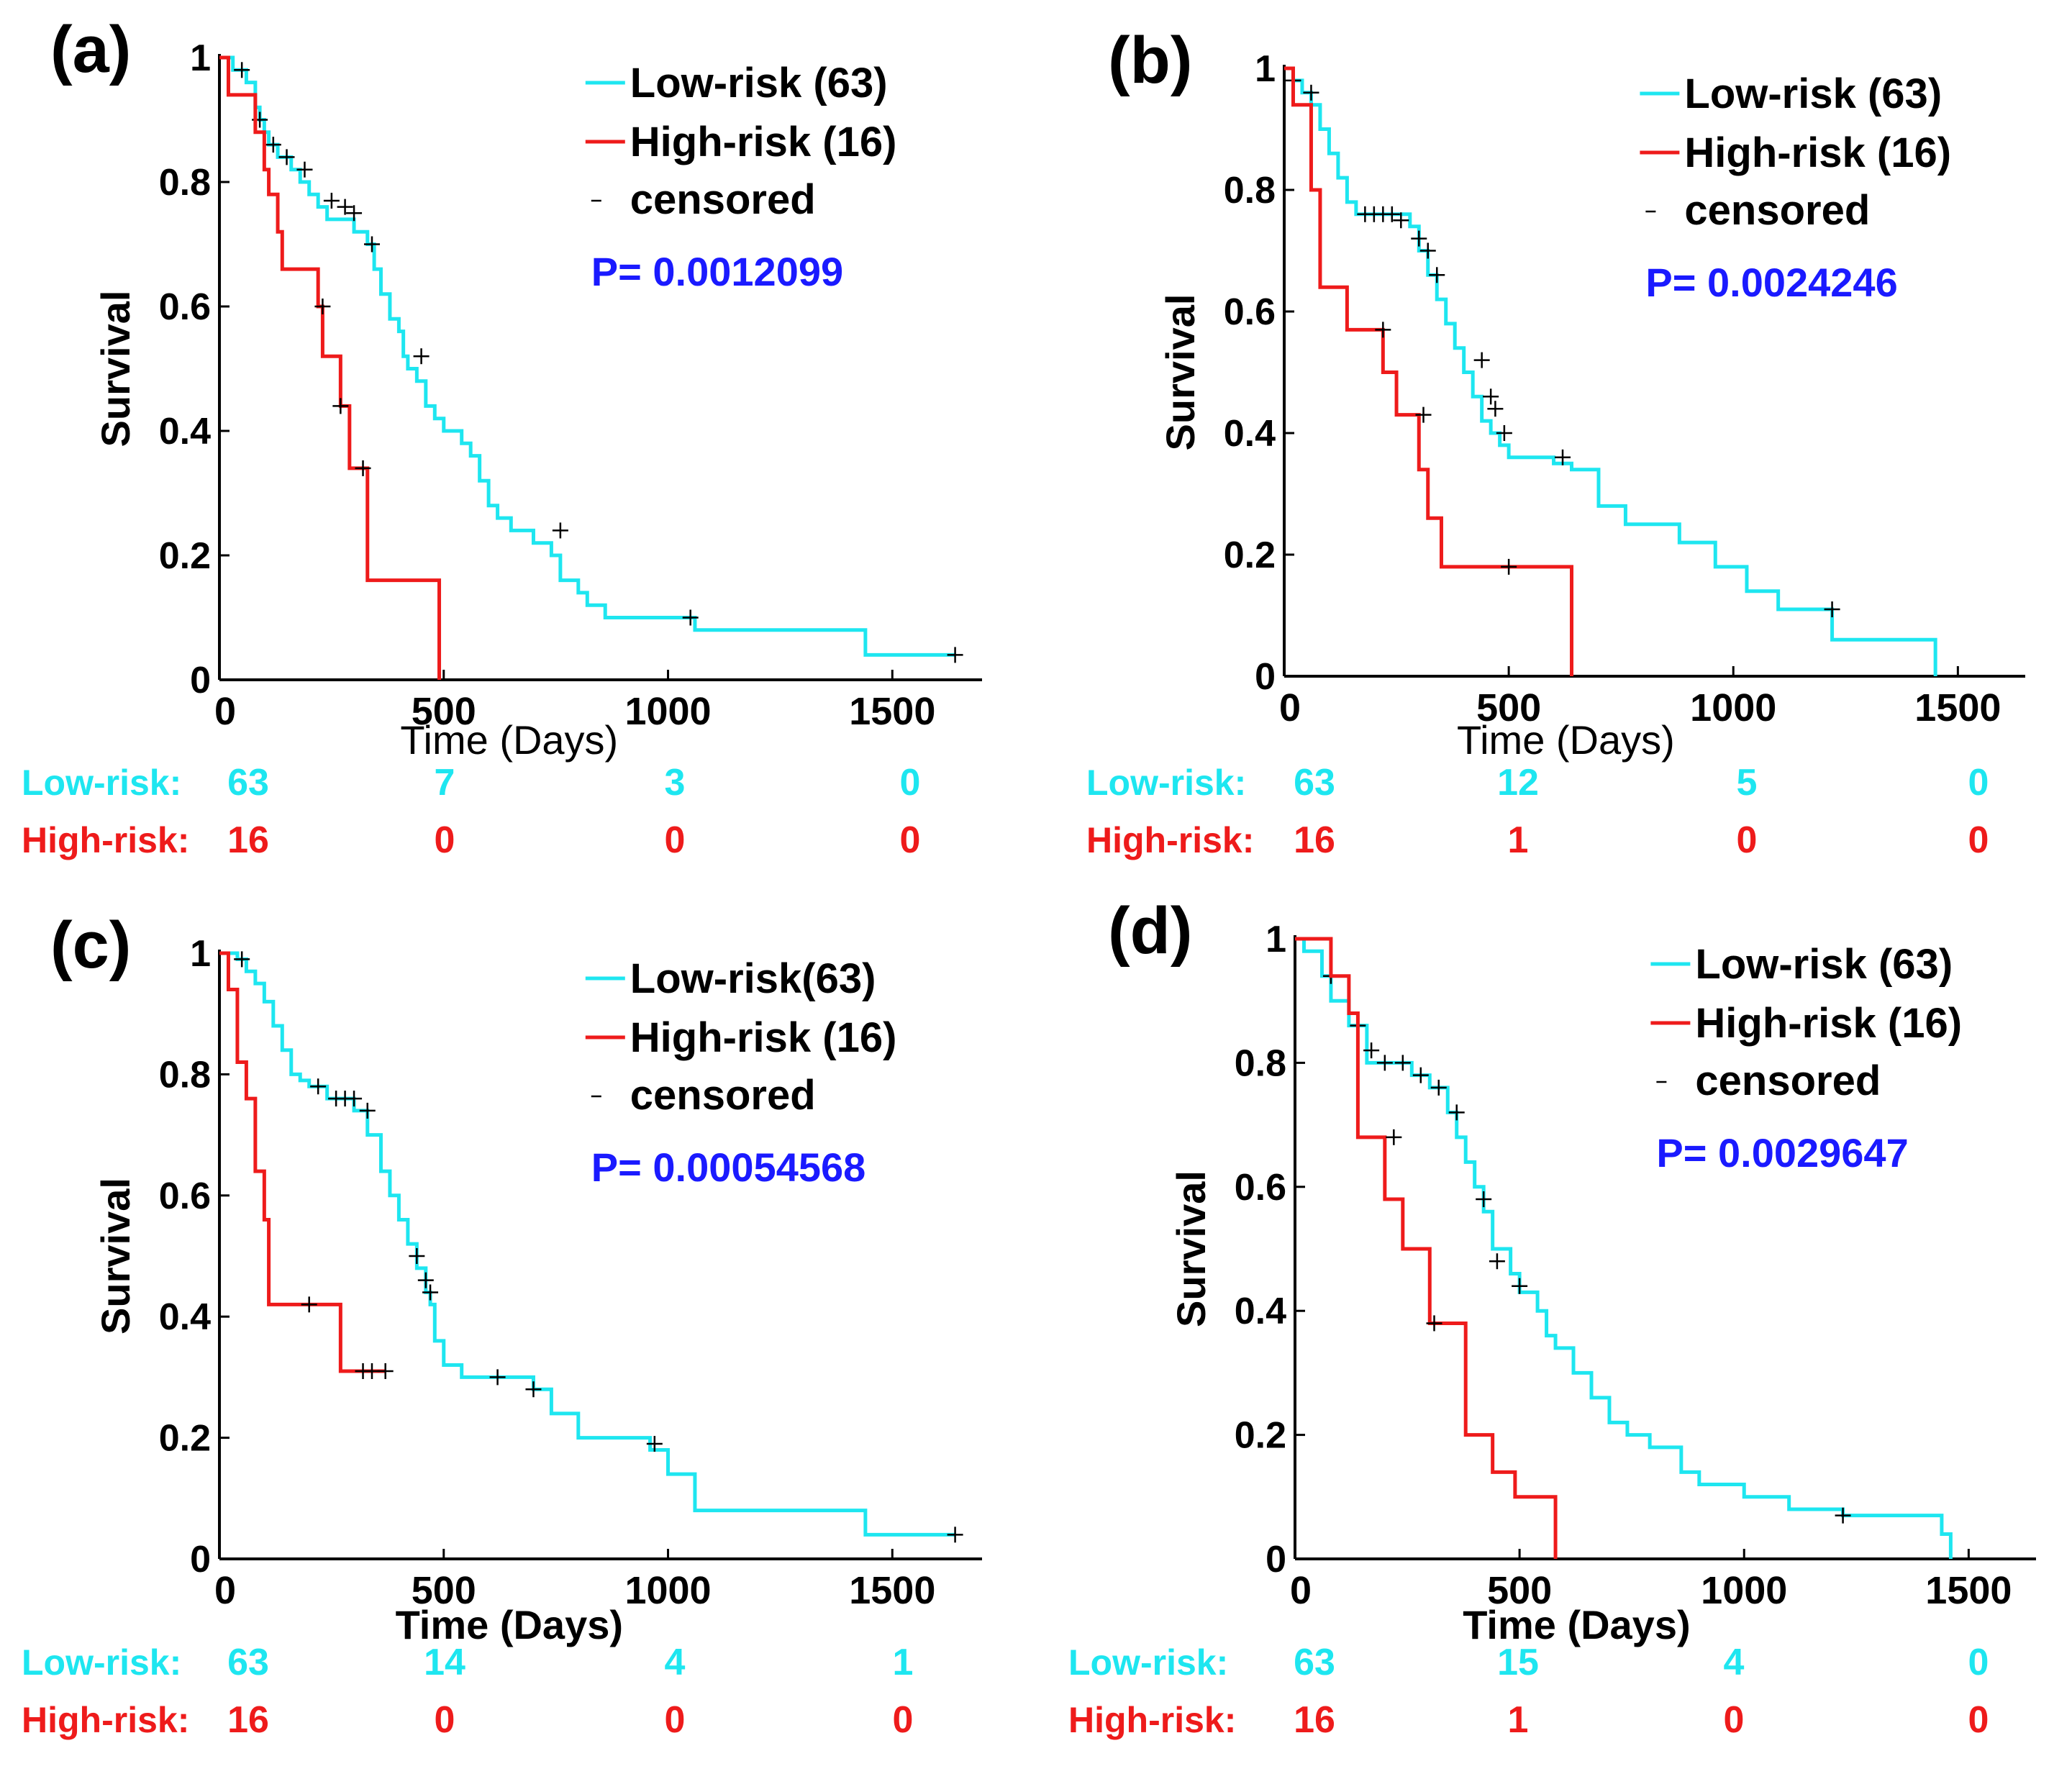 This screenshot has height=1774, width=2072. Describe the element at coordinates (1824, 964) in the screenshot. I see `legend-low-label: Low-risk (63)` at that location.